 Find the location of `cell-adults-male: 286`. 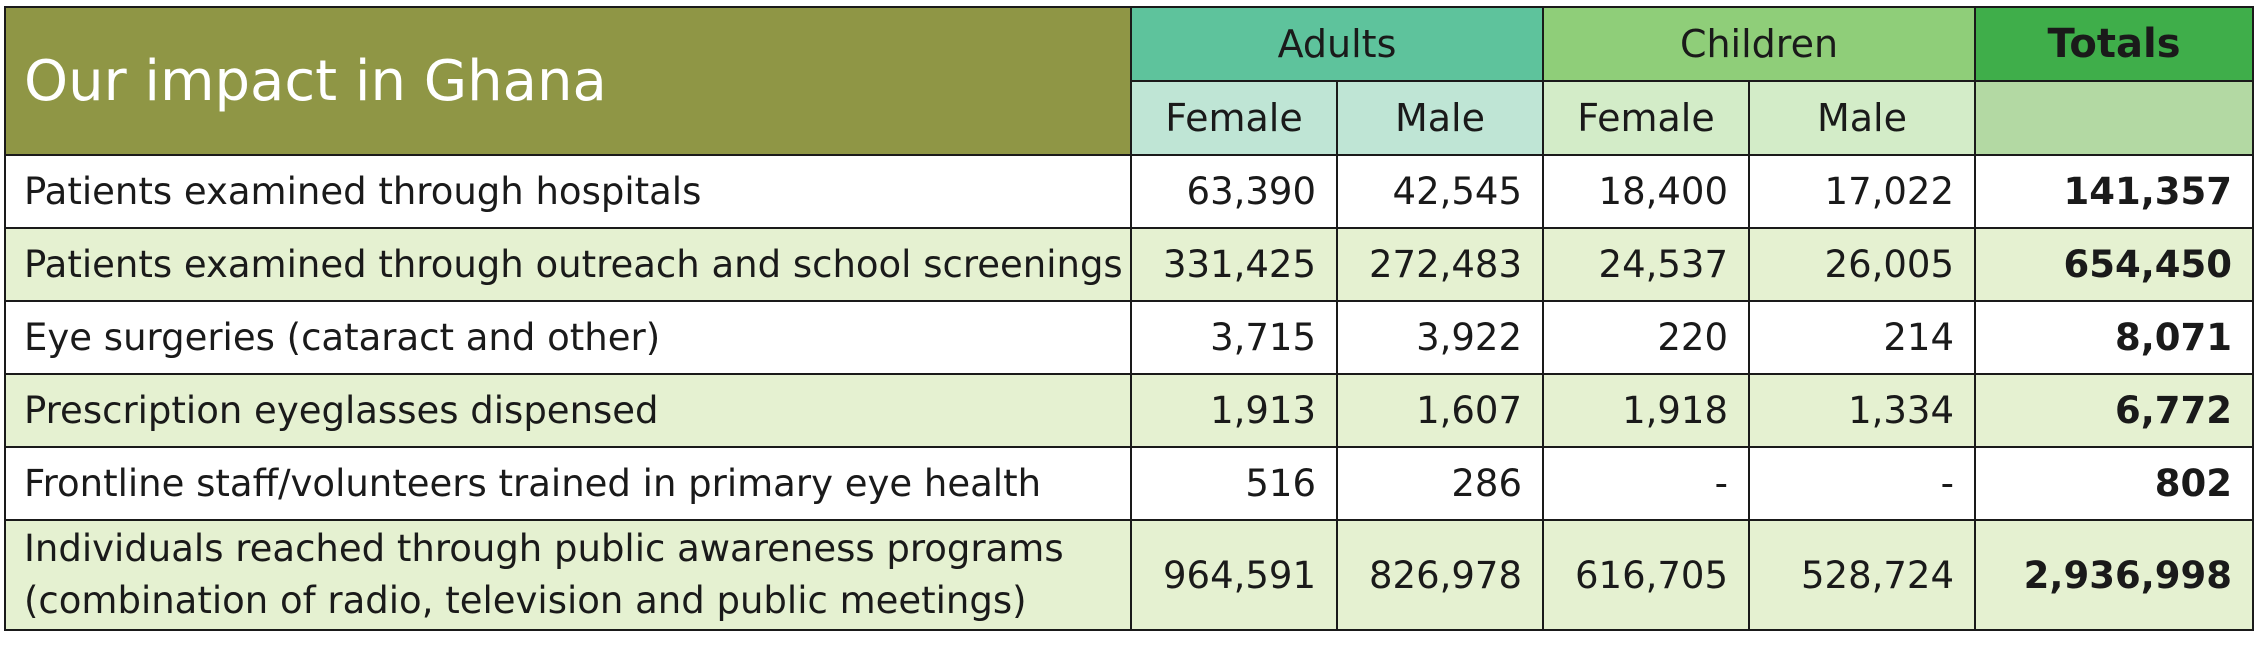

cell-adults-male: 286 is located at coordinates (1440, 483).